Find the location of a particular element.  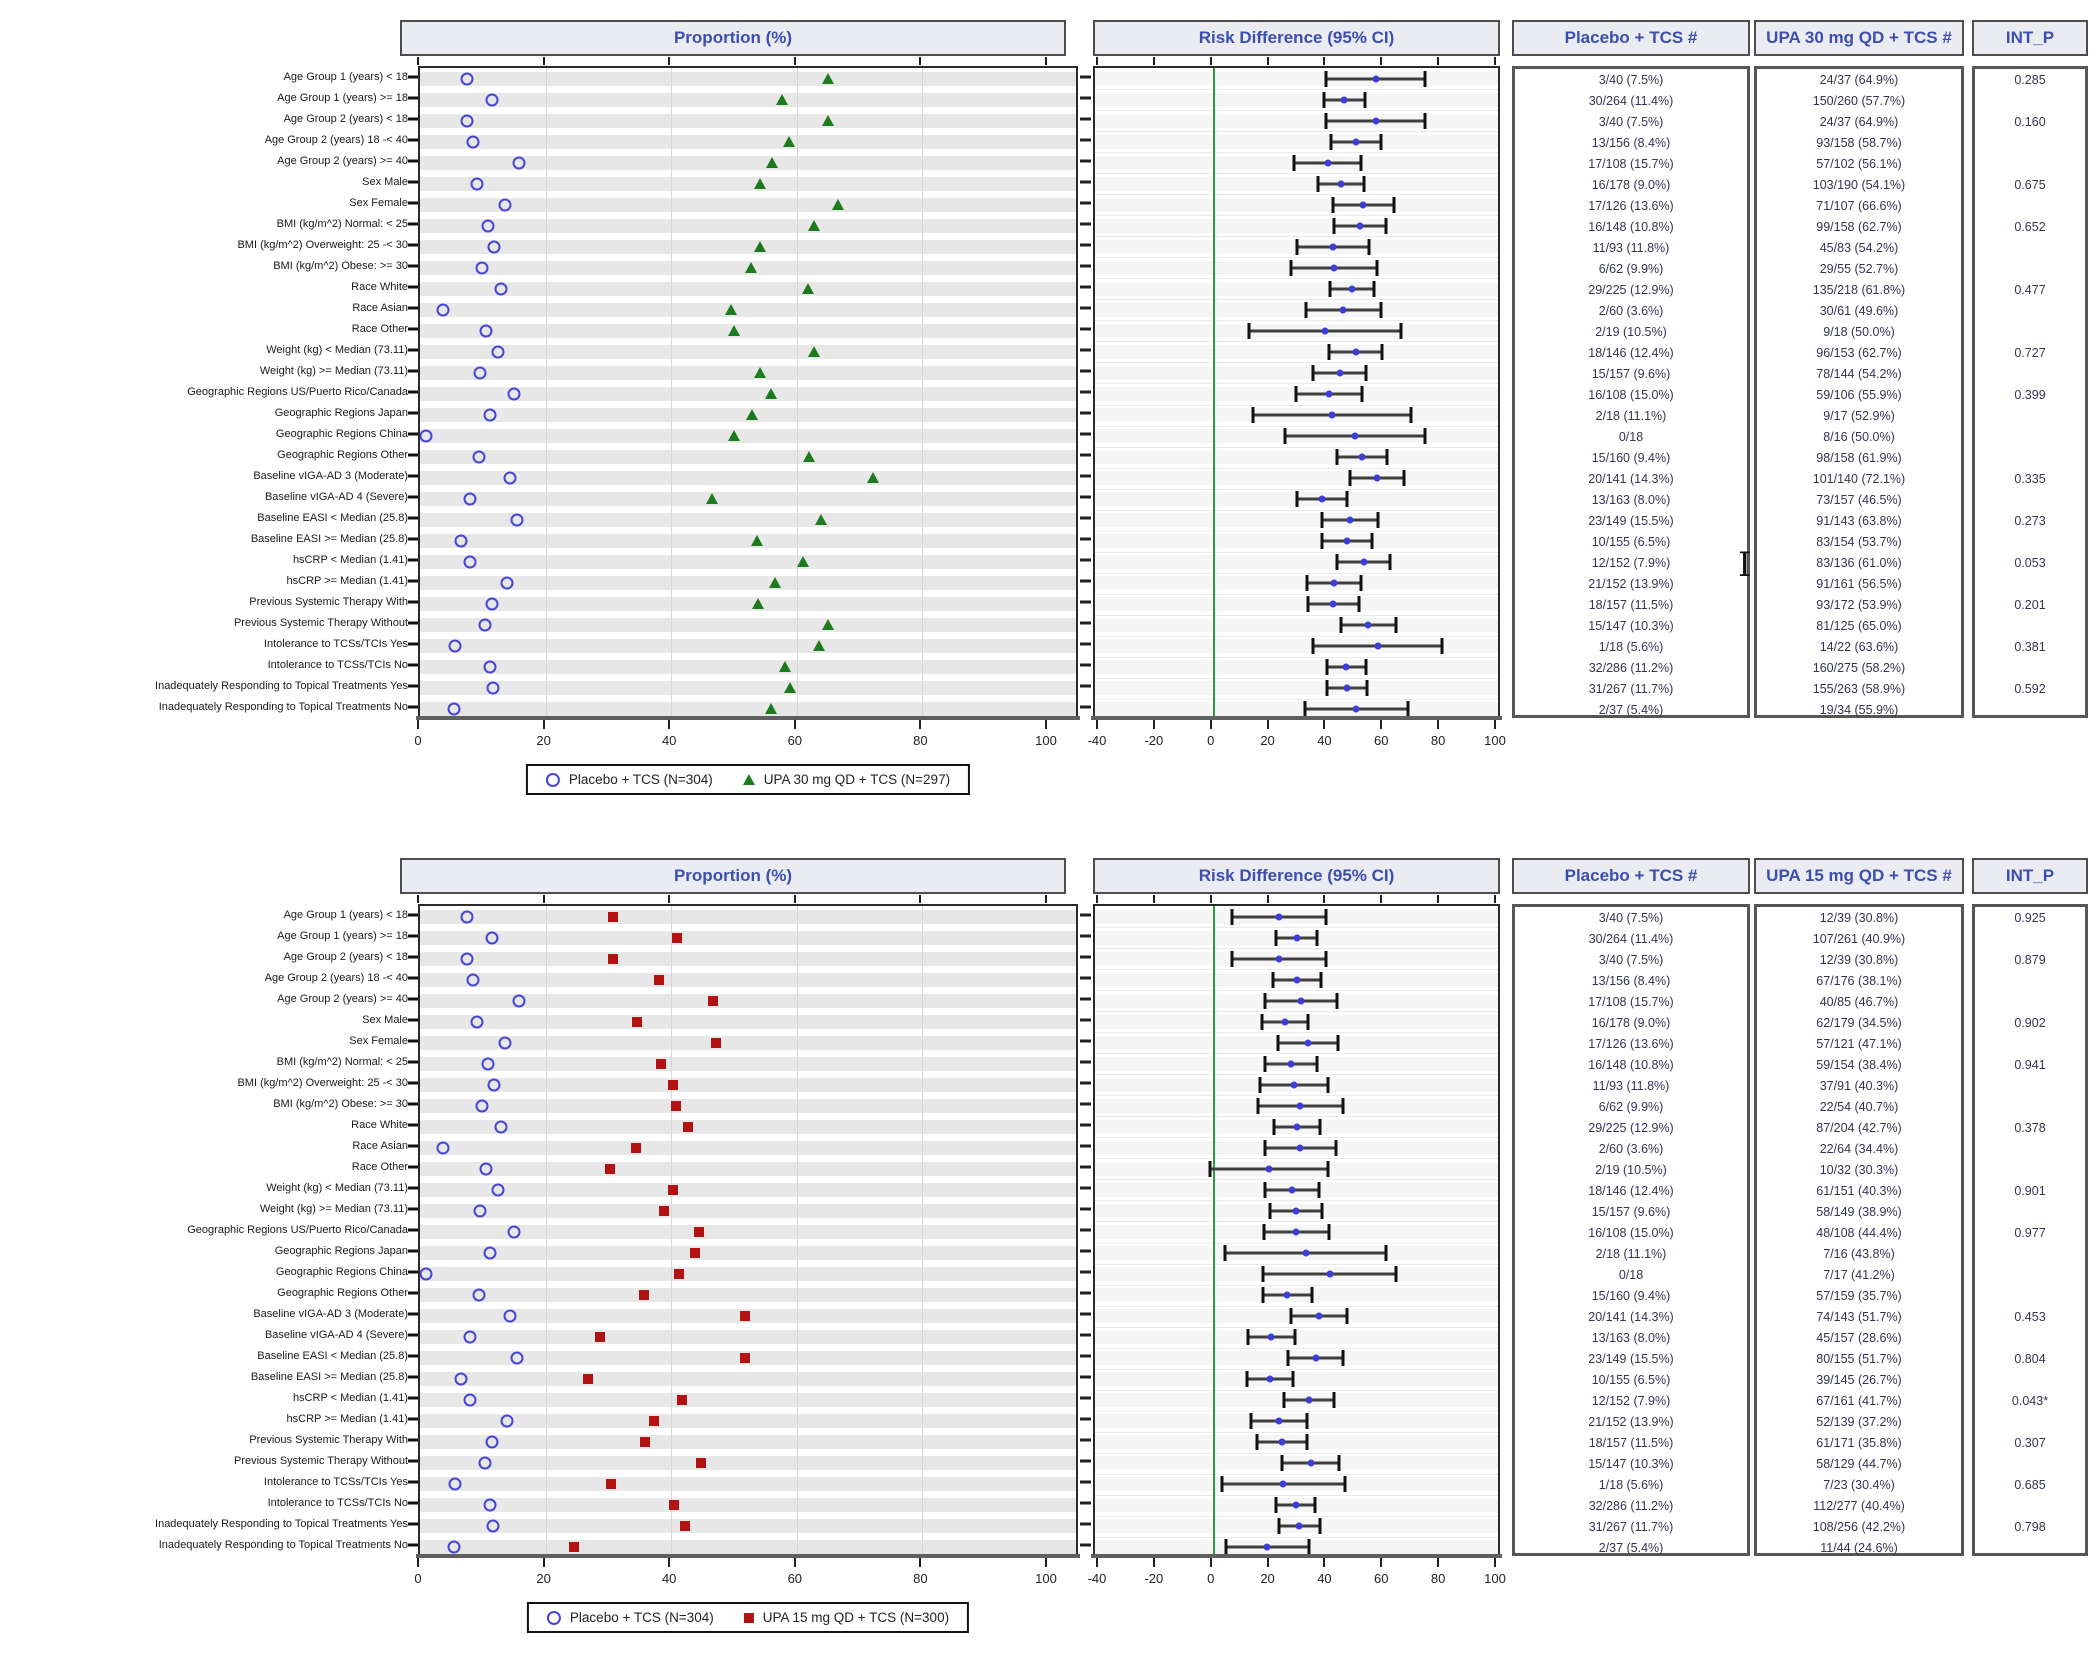

placebo-count-cell: 3/40 (7.5%) is located at coordinates (1631, 121).